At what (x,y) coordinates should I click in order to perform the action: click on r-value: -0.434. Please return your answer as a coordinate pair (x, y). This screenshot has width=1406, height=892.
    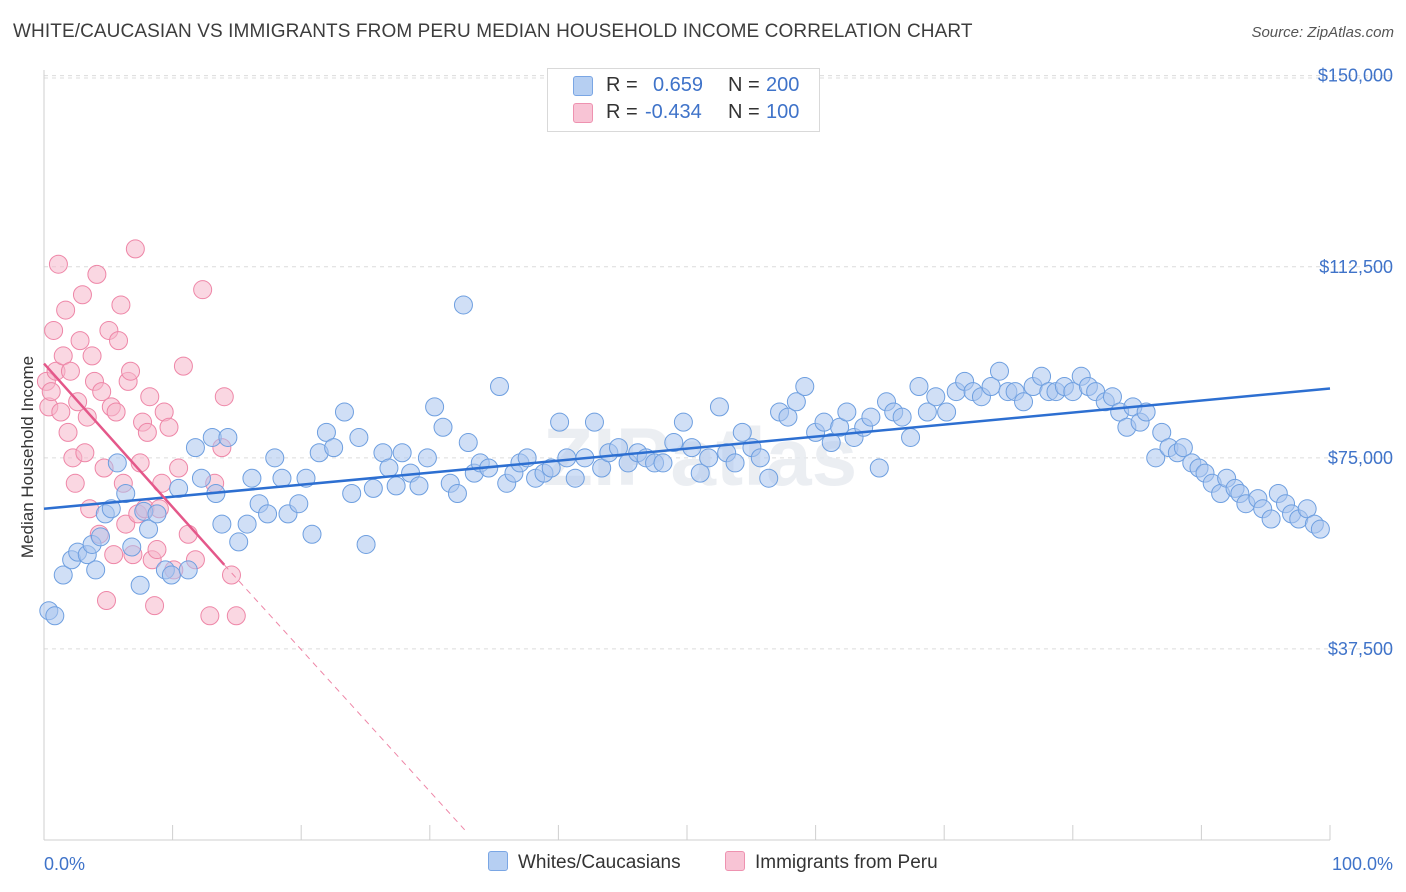
    Looking at the image, I should click on (673, 112).